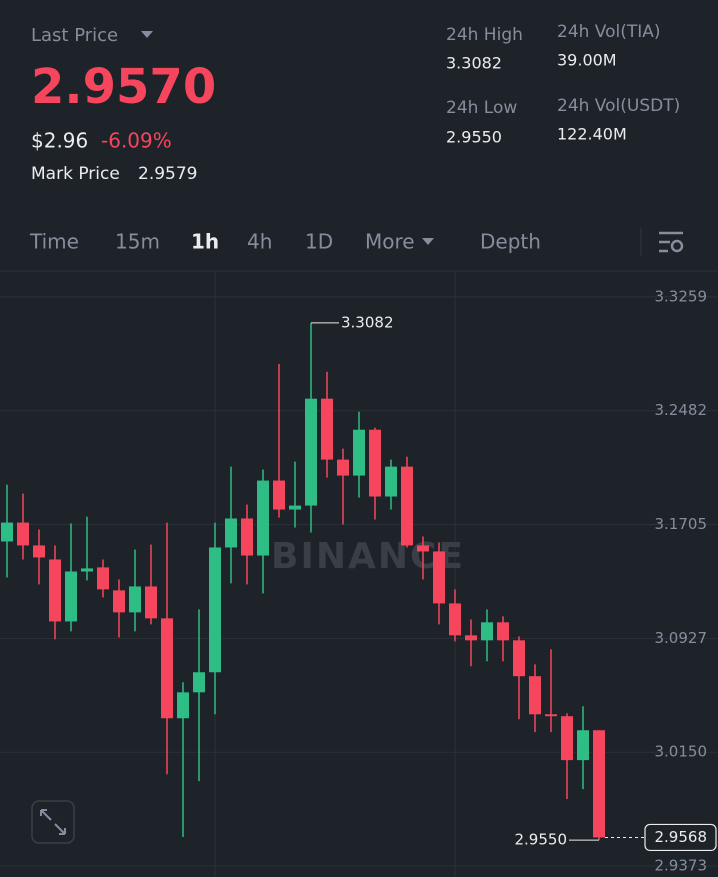  I want to click on stat-label: 24h Vol(TIA), so click(609, 32).